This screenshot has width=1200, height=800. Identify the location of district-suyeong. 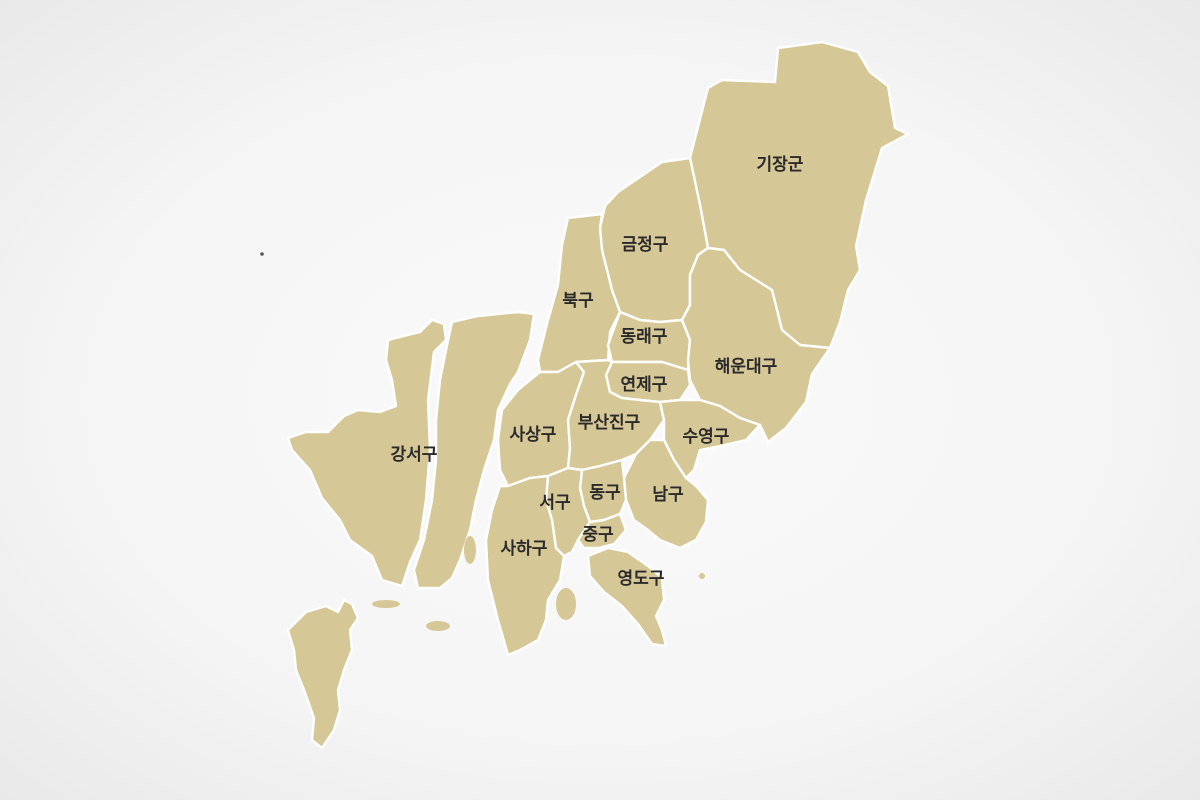
(710, 439).